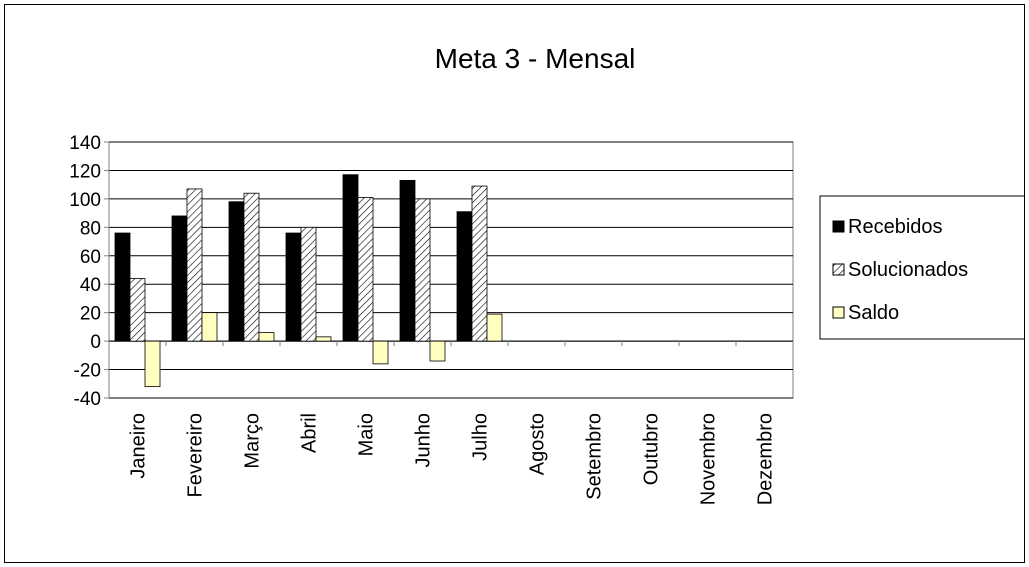 The height and width of the screenshot is (567, 1029). I want to click on y-tick-label-120: 120, so click(85, 171).